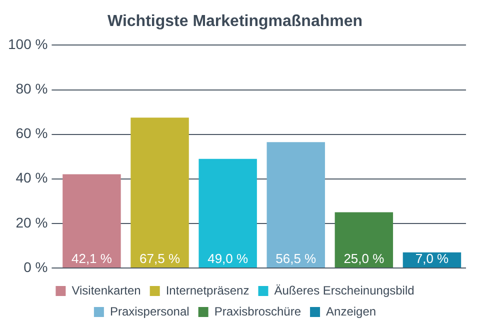  What do you see at coordinates (364, 258) in the screenshot?
I see `data-label: 25,0 %` at bounding box center [364, 258].